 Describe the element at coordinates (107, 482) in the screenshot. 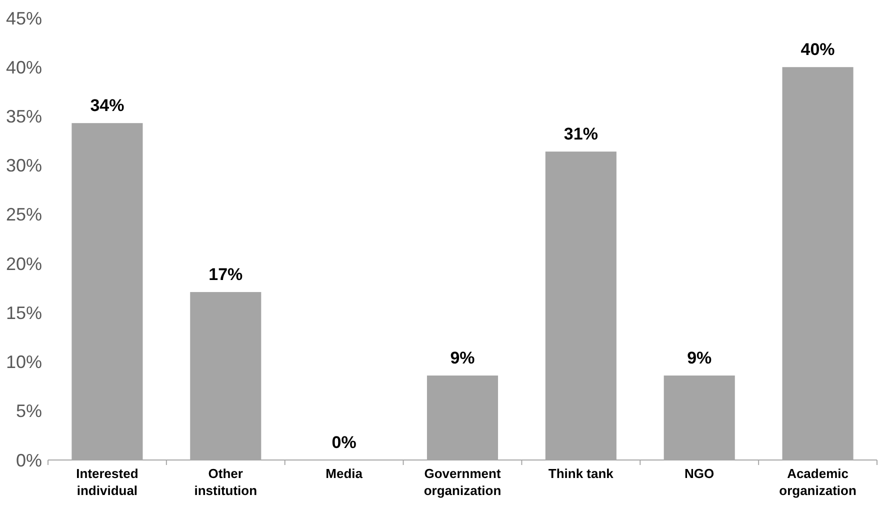

I see `x-tick-label: Interested individual` at that location.